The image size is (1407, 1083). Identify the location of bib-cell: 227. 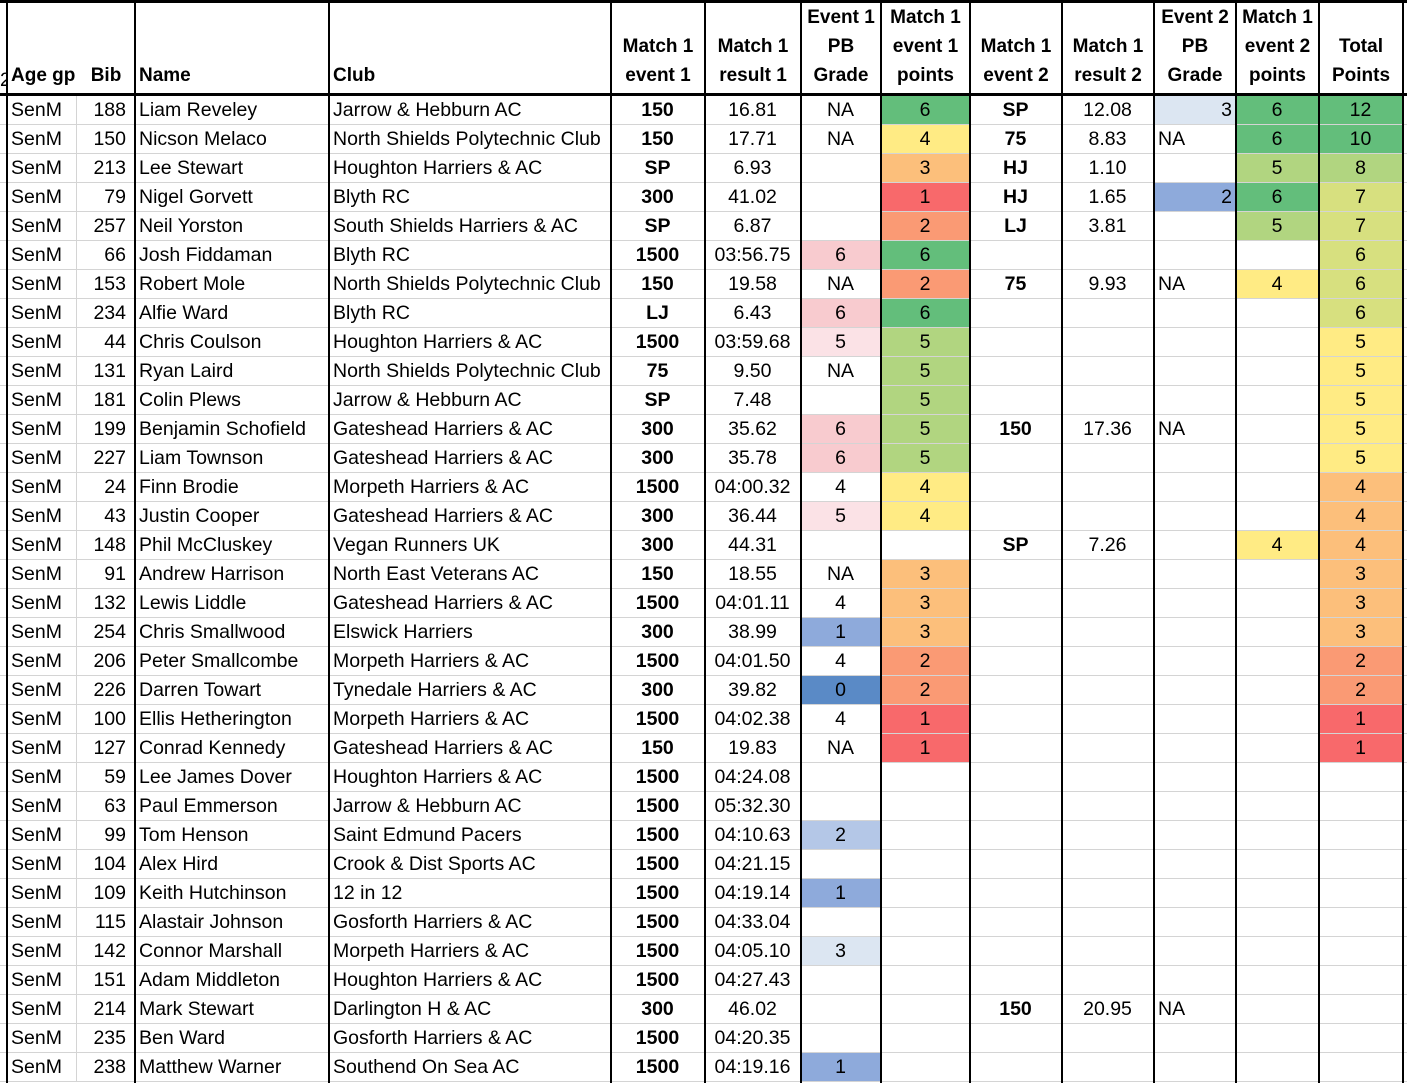
(106, 458).